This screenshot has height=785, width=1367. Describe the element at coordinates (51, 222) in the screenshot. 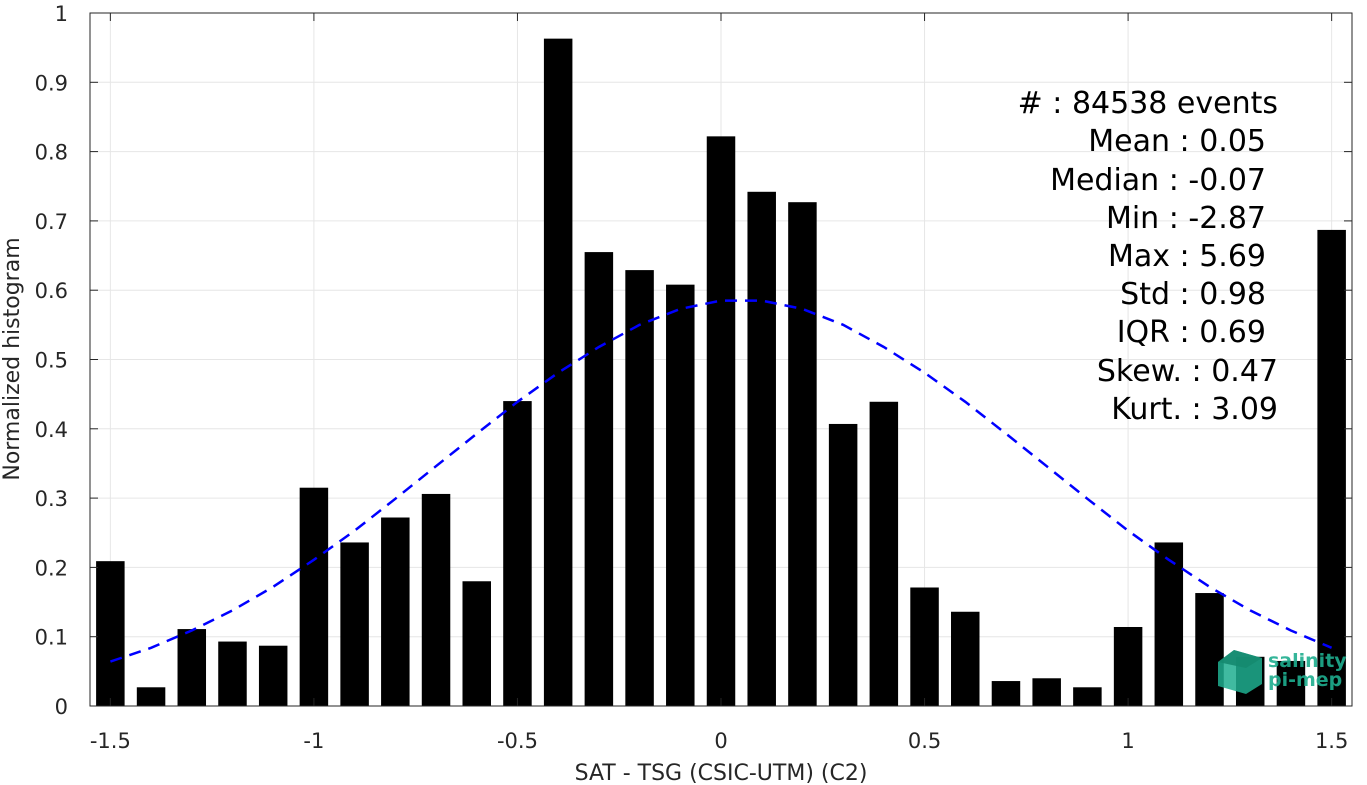

I see `y-tick-label: 0.7` at that location.